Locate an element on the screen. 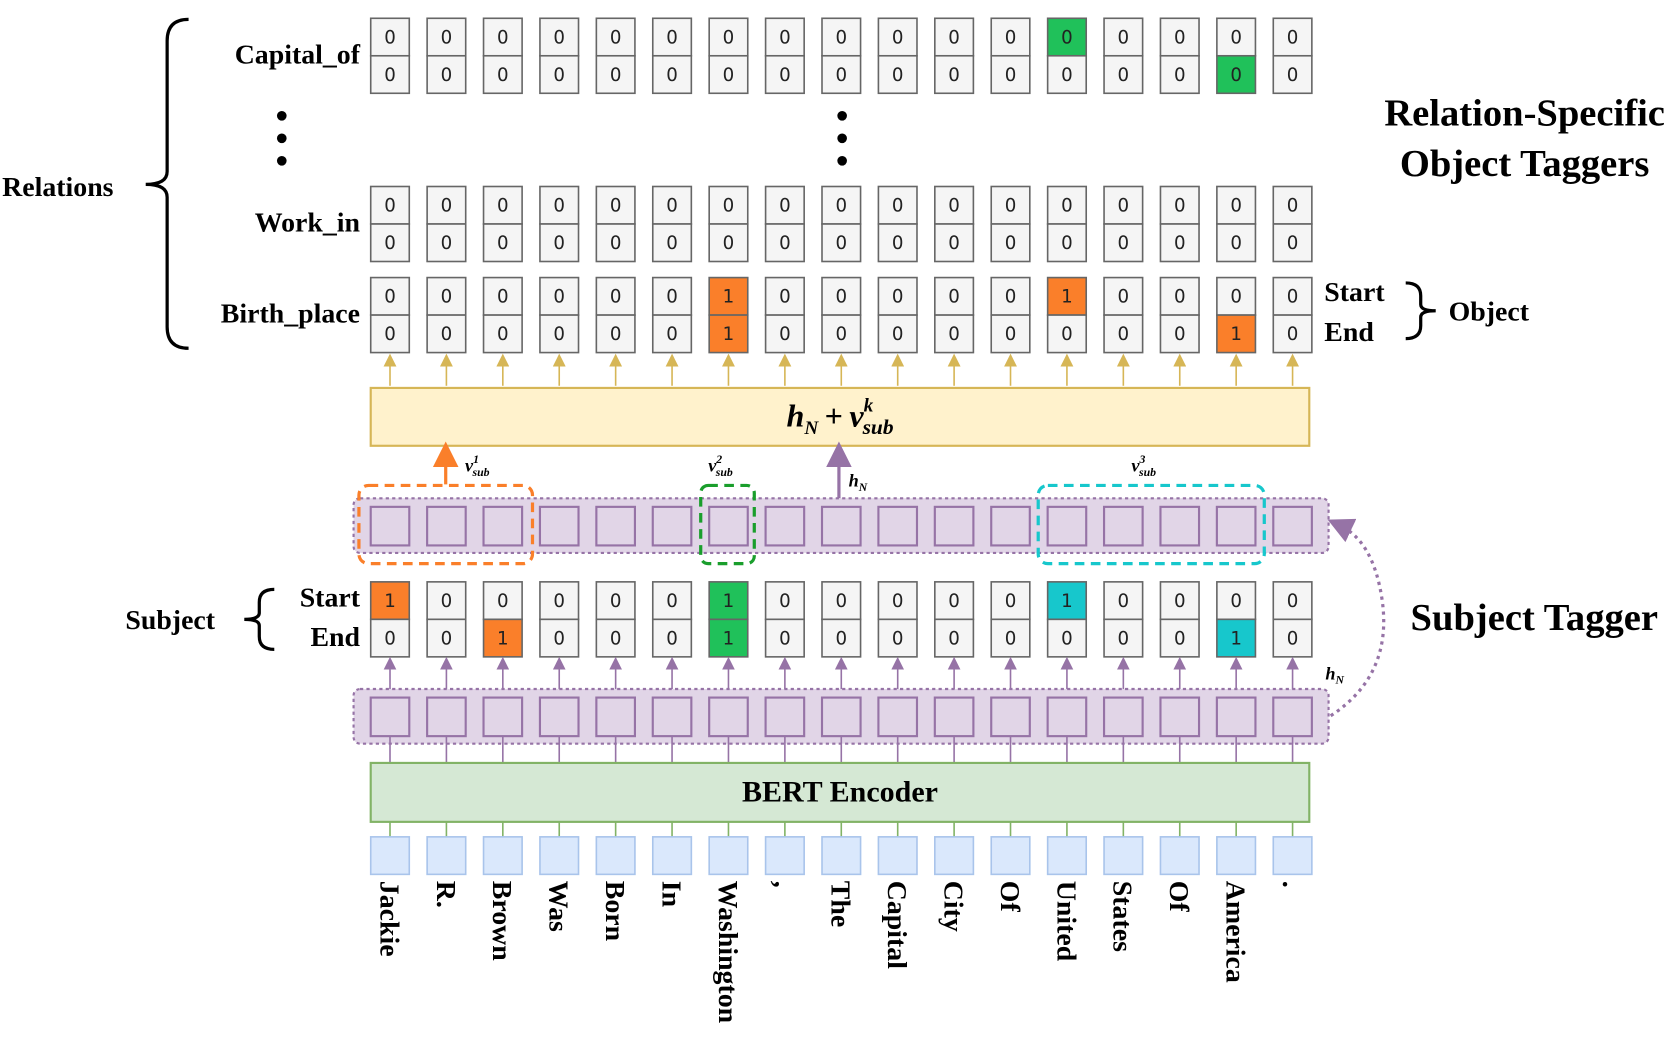 The width and height of the screenshot is (1680, 1048). subject-start-label: Start is located at coordinates (330, 598).